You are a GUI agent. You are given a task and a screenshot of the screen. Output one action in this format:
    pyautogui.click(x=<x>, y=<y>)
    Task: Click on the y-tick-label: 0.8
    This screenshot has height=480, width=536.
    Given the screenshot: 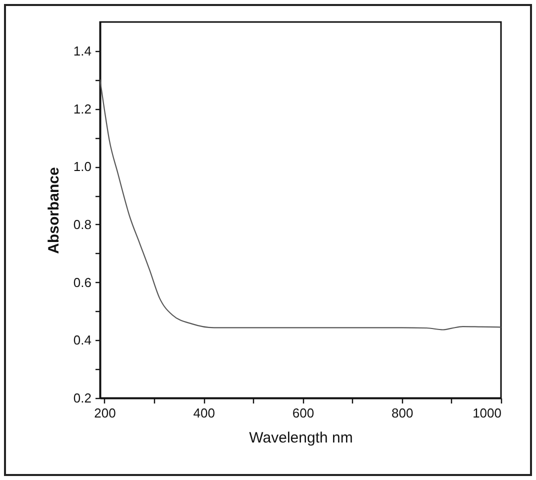 What is the action you would take?
    pyautogui.click(x=82, y=224)
    